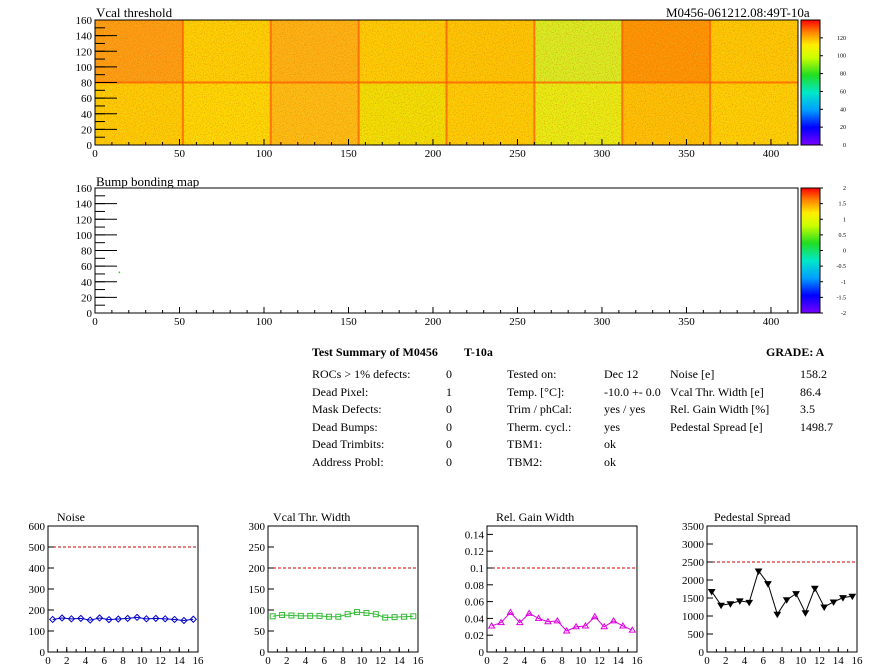  Describe the element at coordinates (119, 272) in the screenshot. I see `bump-defect-mark` at that location.